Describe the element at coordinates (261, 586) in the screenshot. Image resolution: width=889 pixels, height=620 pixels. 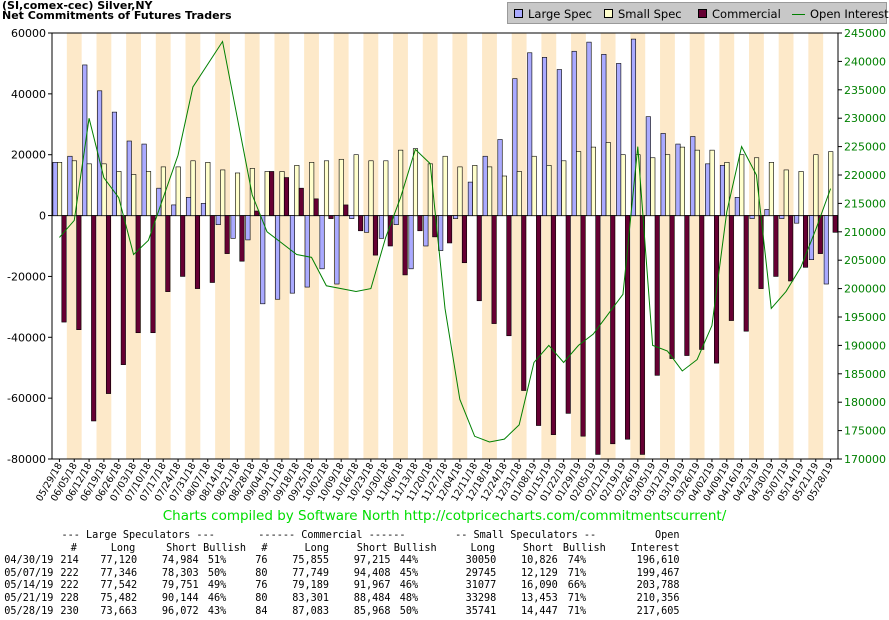
I see `table-cell-c-count: 76` at that location.